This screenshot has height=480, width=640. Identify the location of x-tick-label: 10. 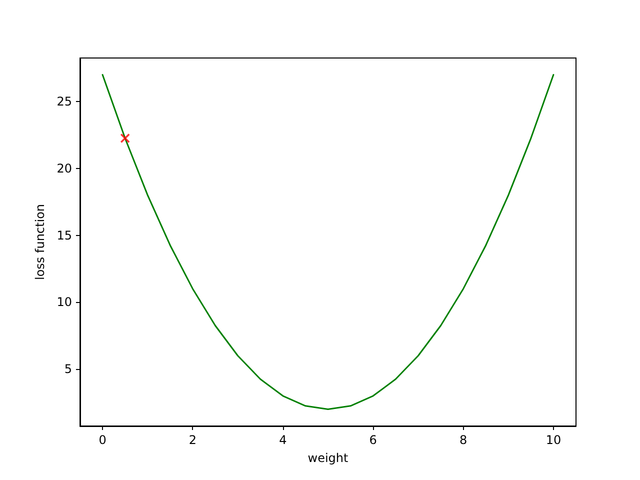
(554, 440).